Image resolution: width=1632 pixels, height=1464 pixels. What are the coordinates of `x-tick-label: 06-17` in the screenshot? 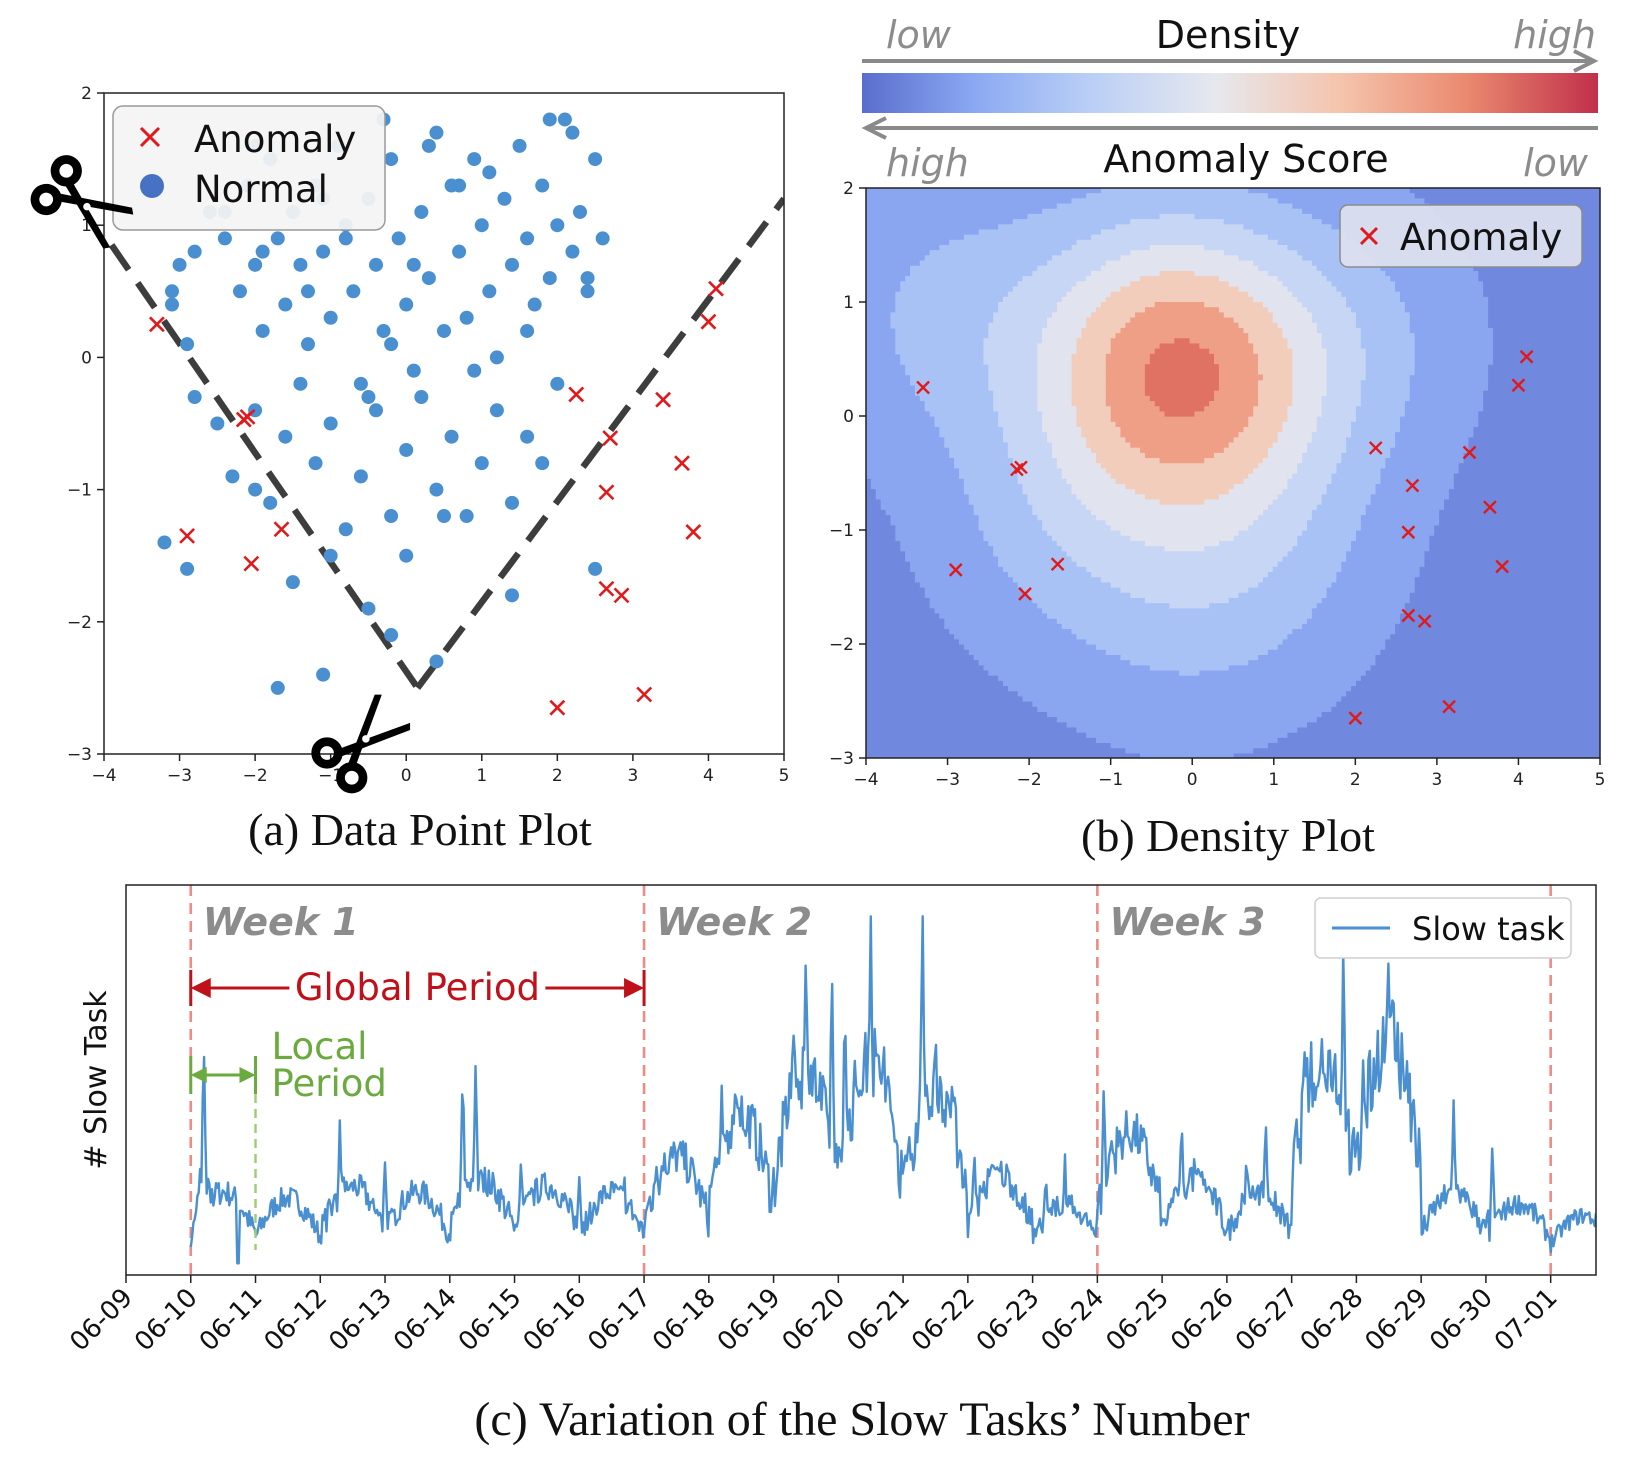 It's located at (619, 1320).